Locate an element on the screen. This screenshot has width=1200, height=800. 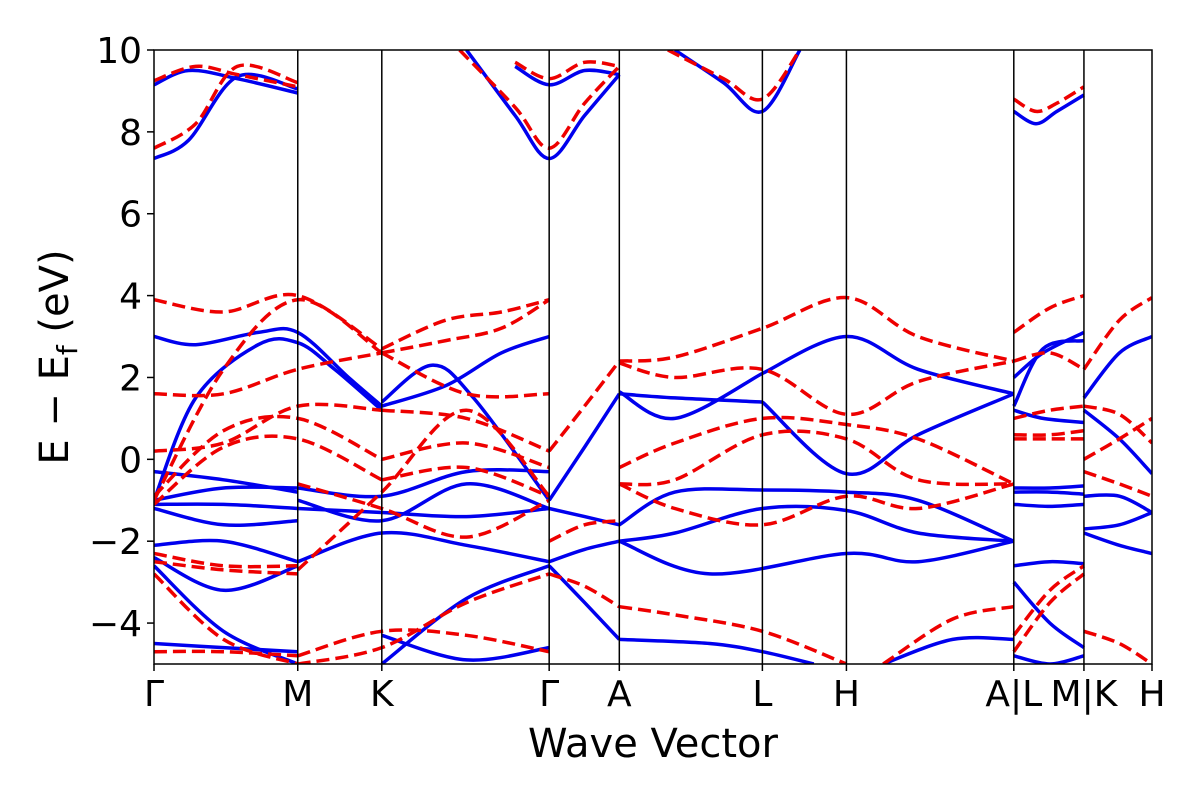
y-tick-label-4: 4 is located at coordinates (130, 297).